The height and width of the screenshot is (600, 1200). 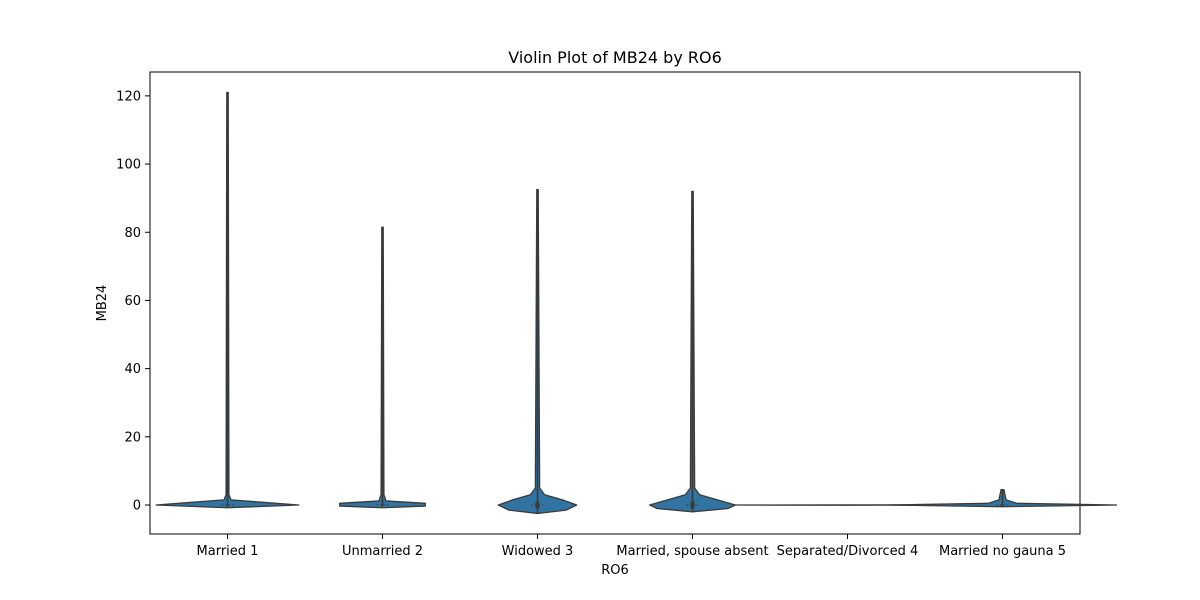 I want to click on x-tick-label-3: Married, spouse absent, so click(x=692, y=551).